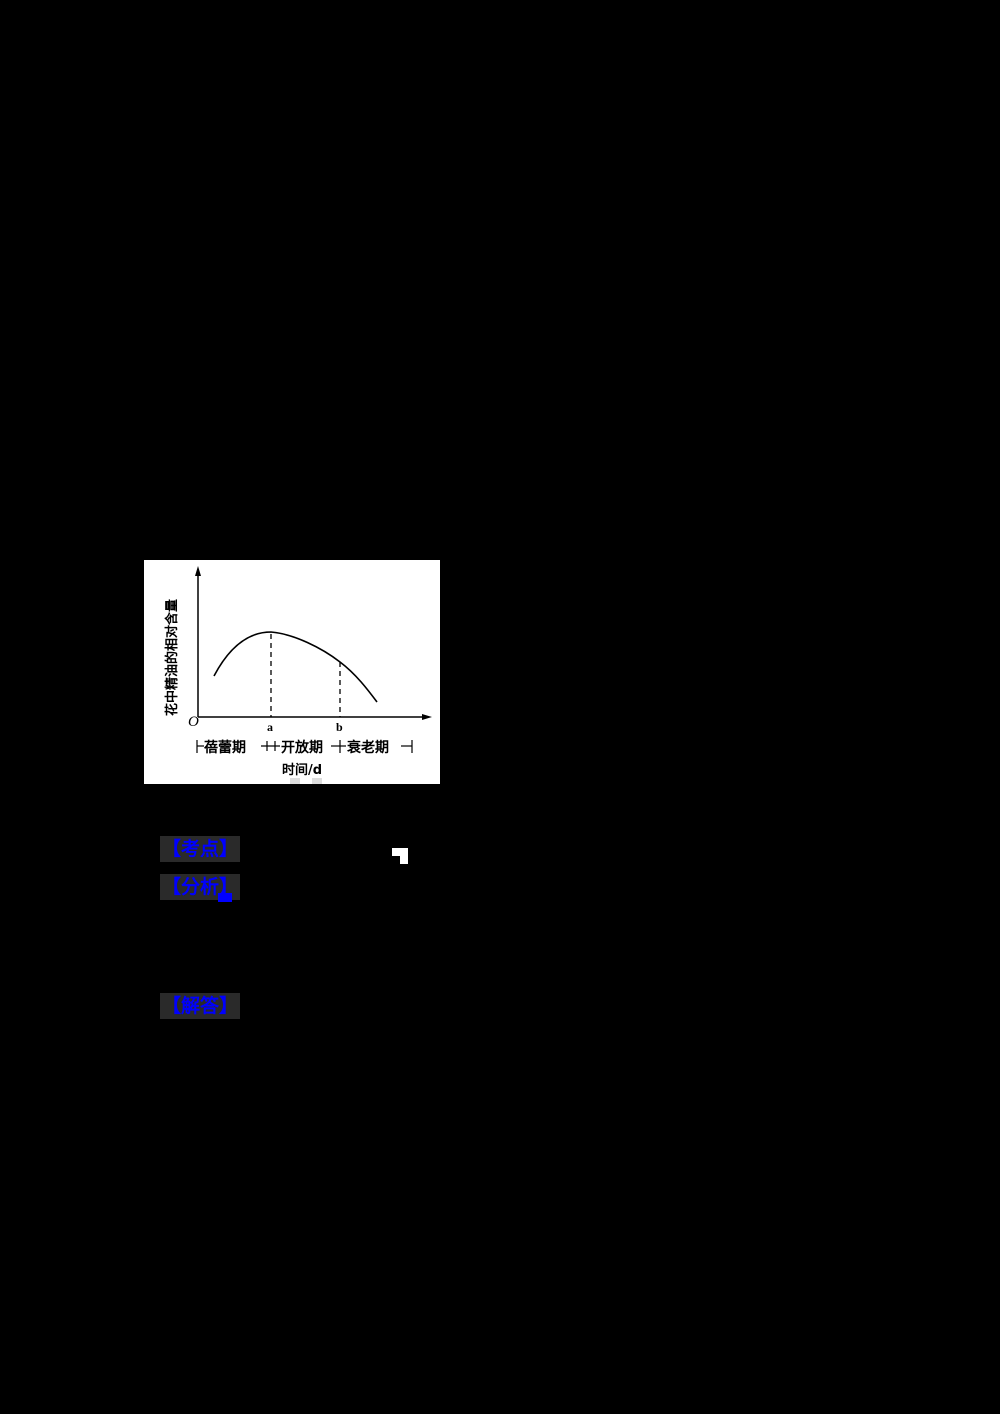 The image size is (1000, 1414). Describe the element at coordinates (200, 1006) in the screenshot. I see `section-label-jieda: 【解答】` at that location.